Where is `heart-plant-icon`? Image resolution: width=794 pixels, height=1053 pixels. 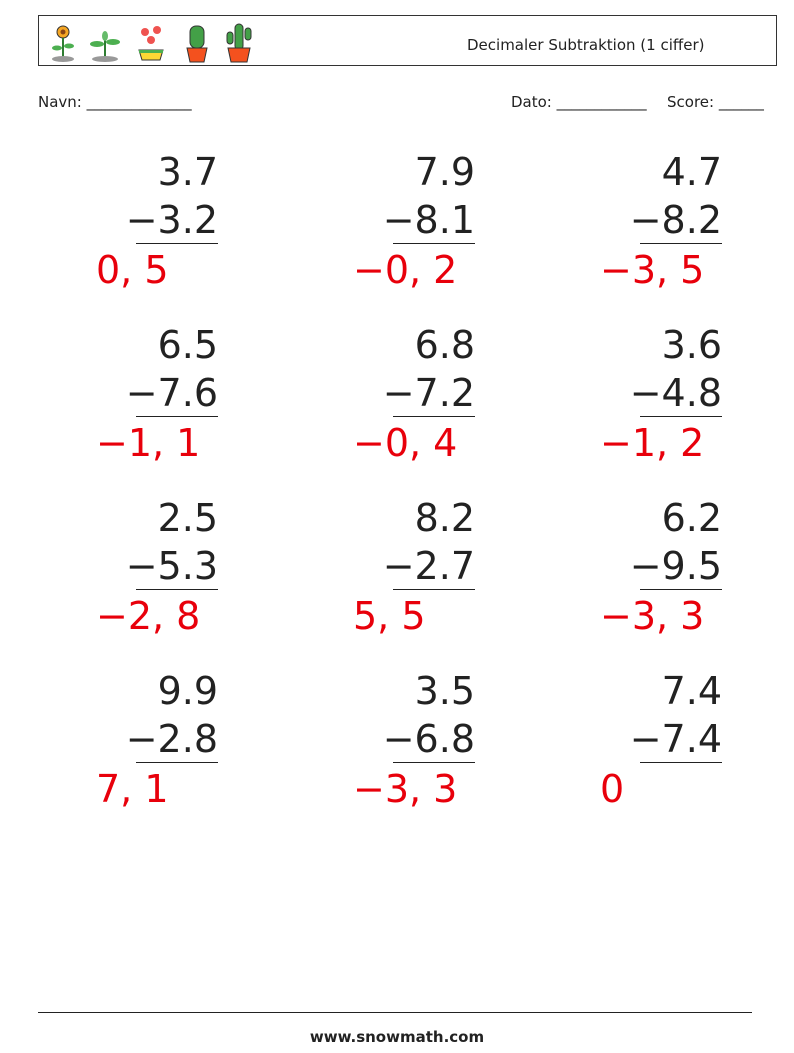 heart-plant-icon is located at coordinates (151, 43).